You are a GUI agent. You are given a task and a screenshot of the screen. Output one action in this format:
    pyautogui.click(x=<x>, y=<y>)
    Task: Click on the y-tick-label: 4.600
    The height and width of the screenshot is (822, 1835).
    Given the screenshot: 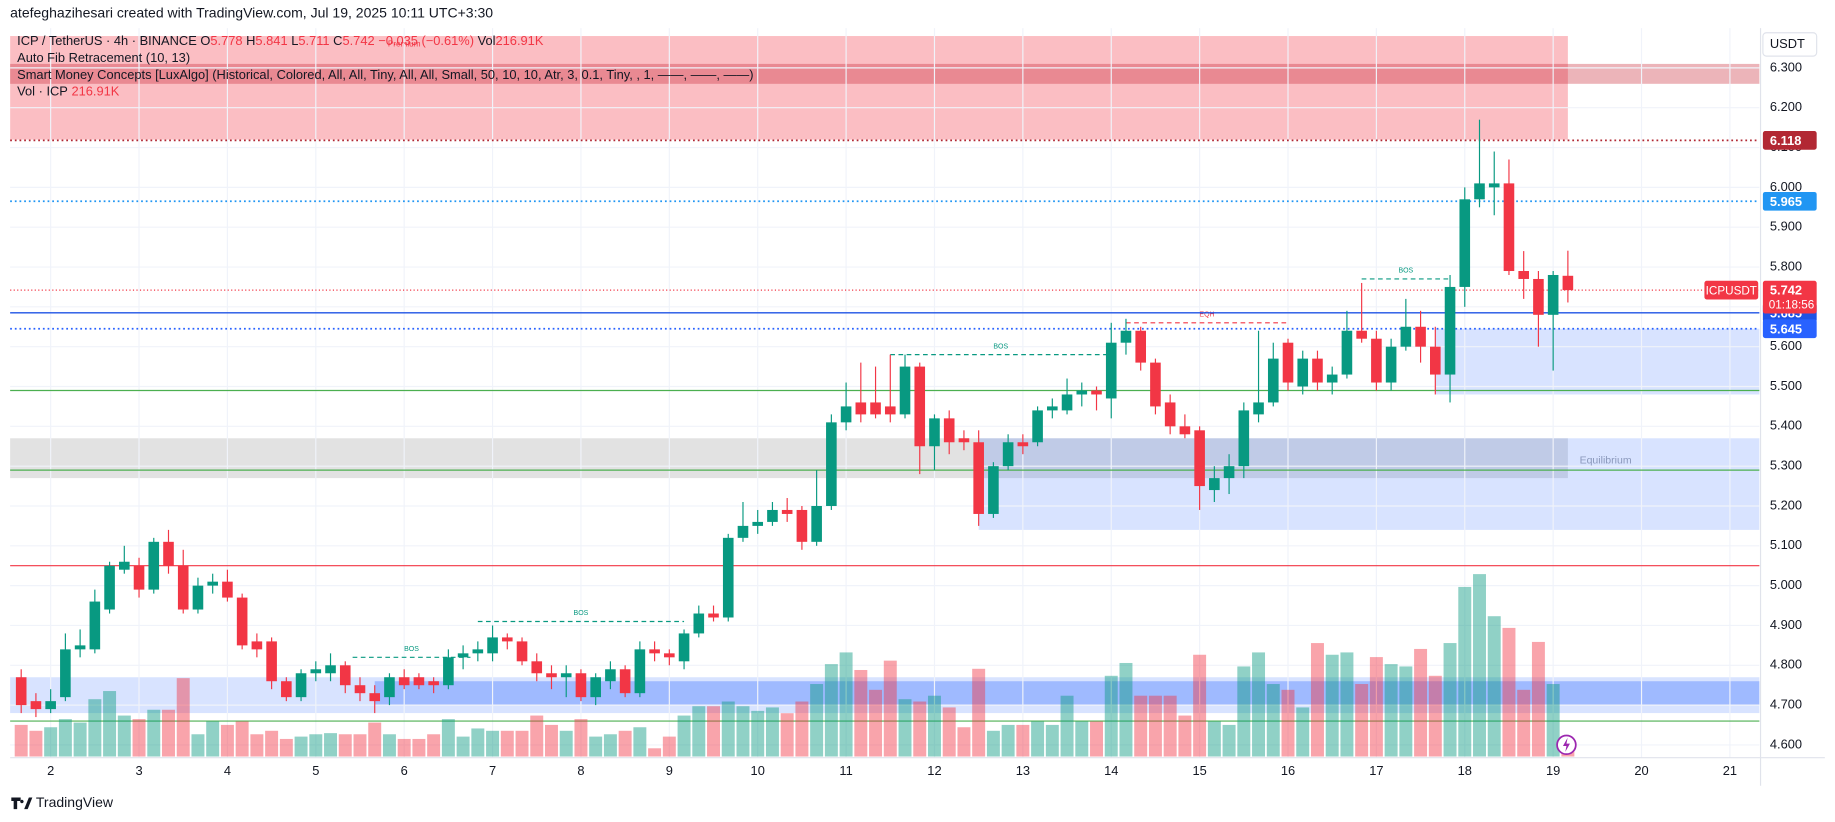 What is the action you would take?
    pyautogui.click(x=1786, y=743)
    